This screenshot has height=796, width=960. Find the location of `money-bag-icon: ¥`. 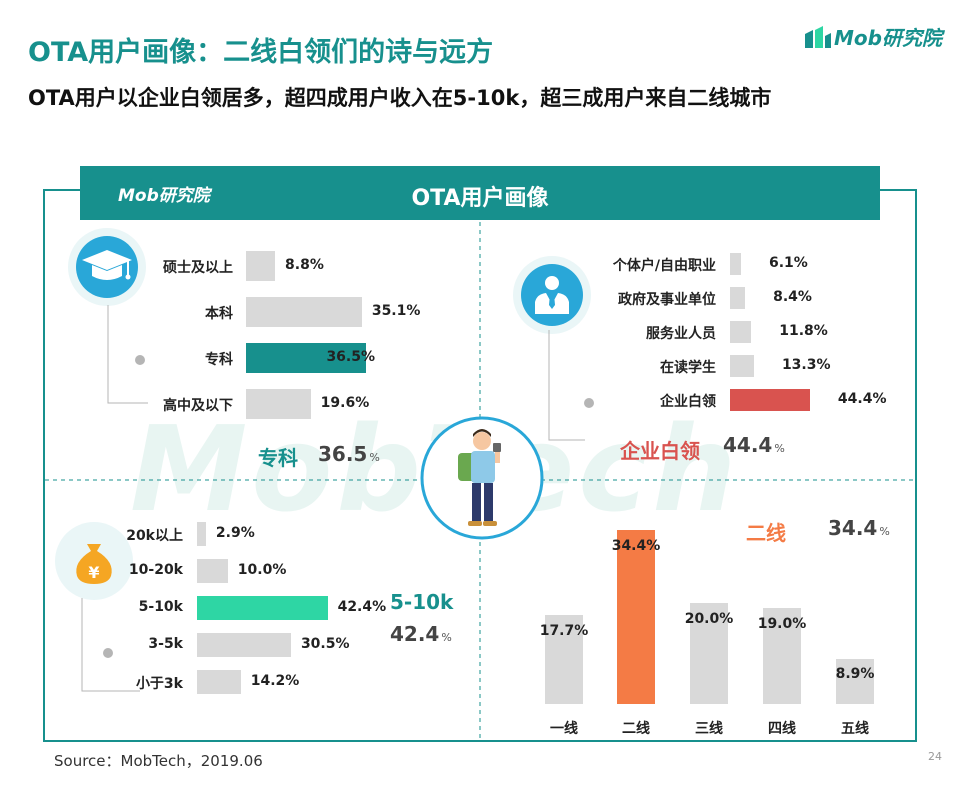

money-bag-icon: ¥ is located at coordinates (94, 561).